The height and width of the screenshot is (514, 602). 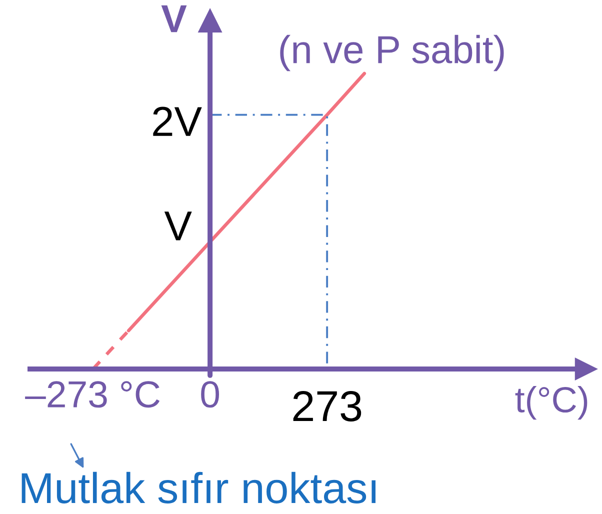 What do you see at coordinates (392, 53) in the screenshot?
I see `text: (n ve P sabit)` at bounding box center [392, 53].